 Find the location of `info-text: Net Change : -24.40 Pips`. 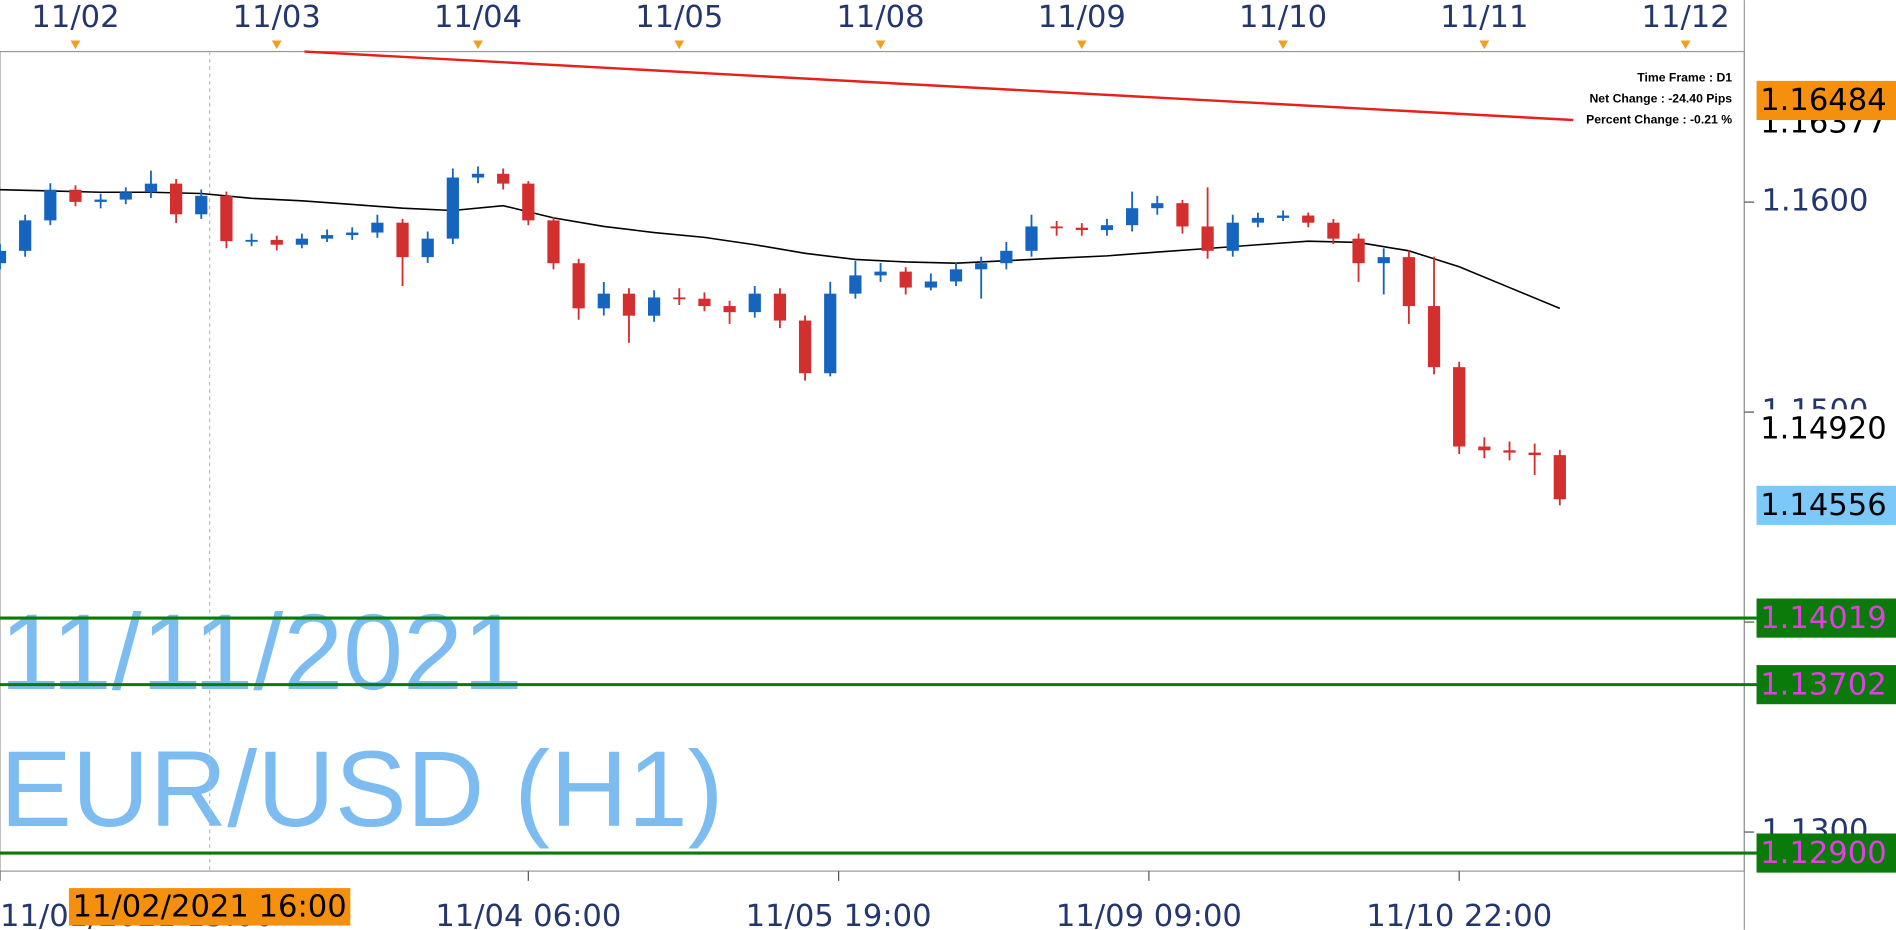

info-text: Net Change : -24.40 Pips is located at coordinates (1660, 98).